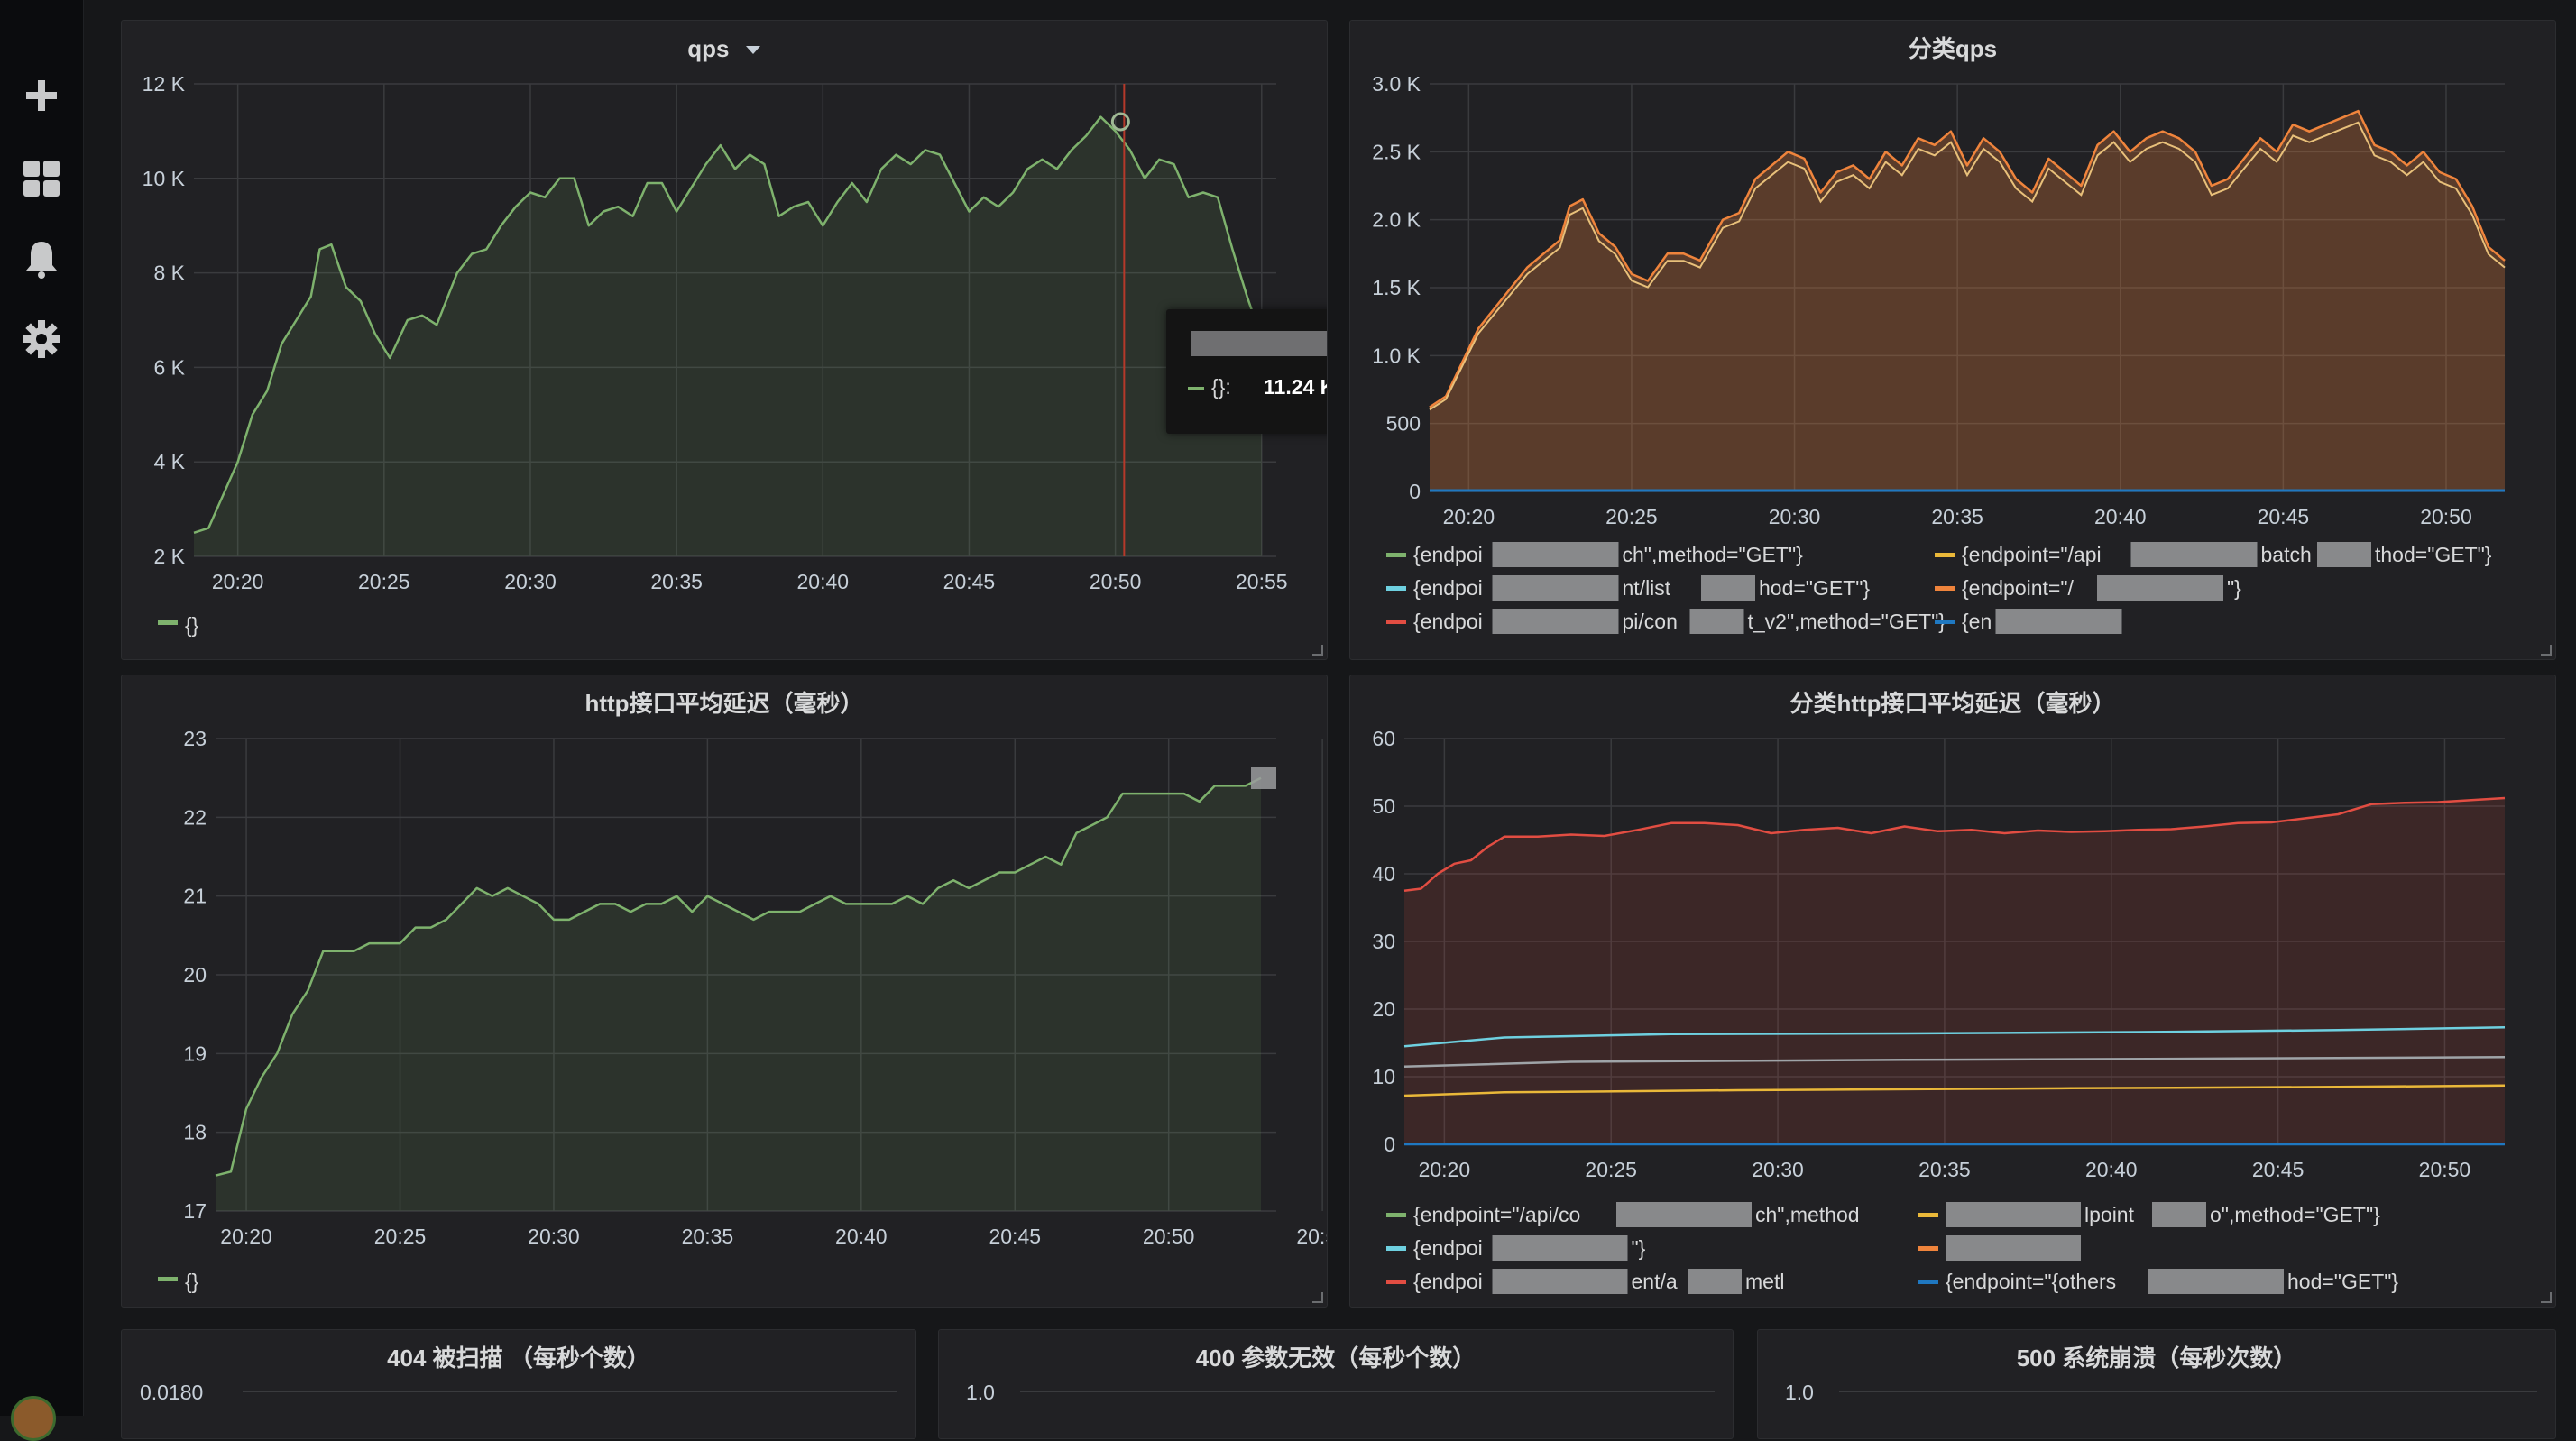  What do you see at coordinates (41, 95) in the screenshot?
I see `plus-icon` at bounding box center [41, 95].